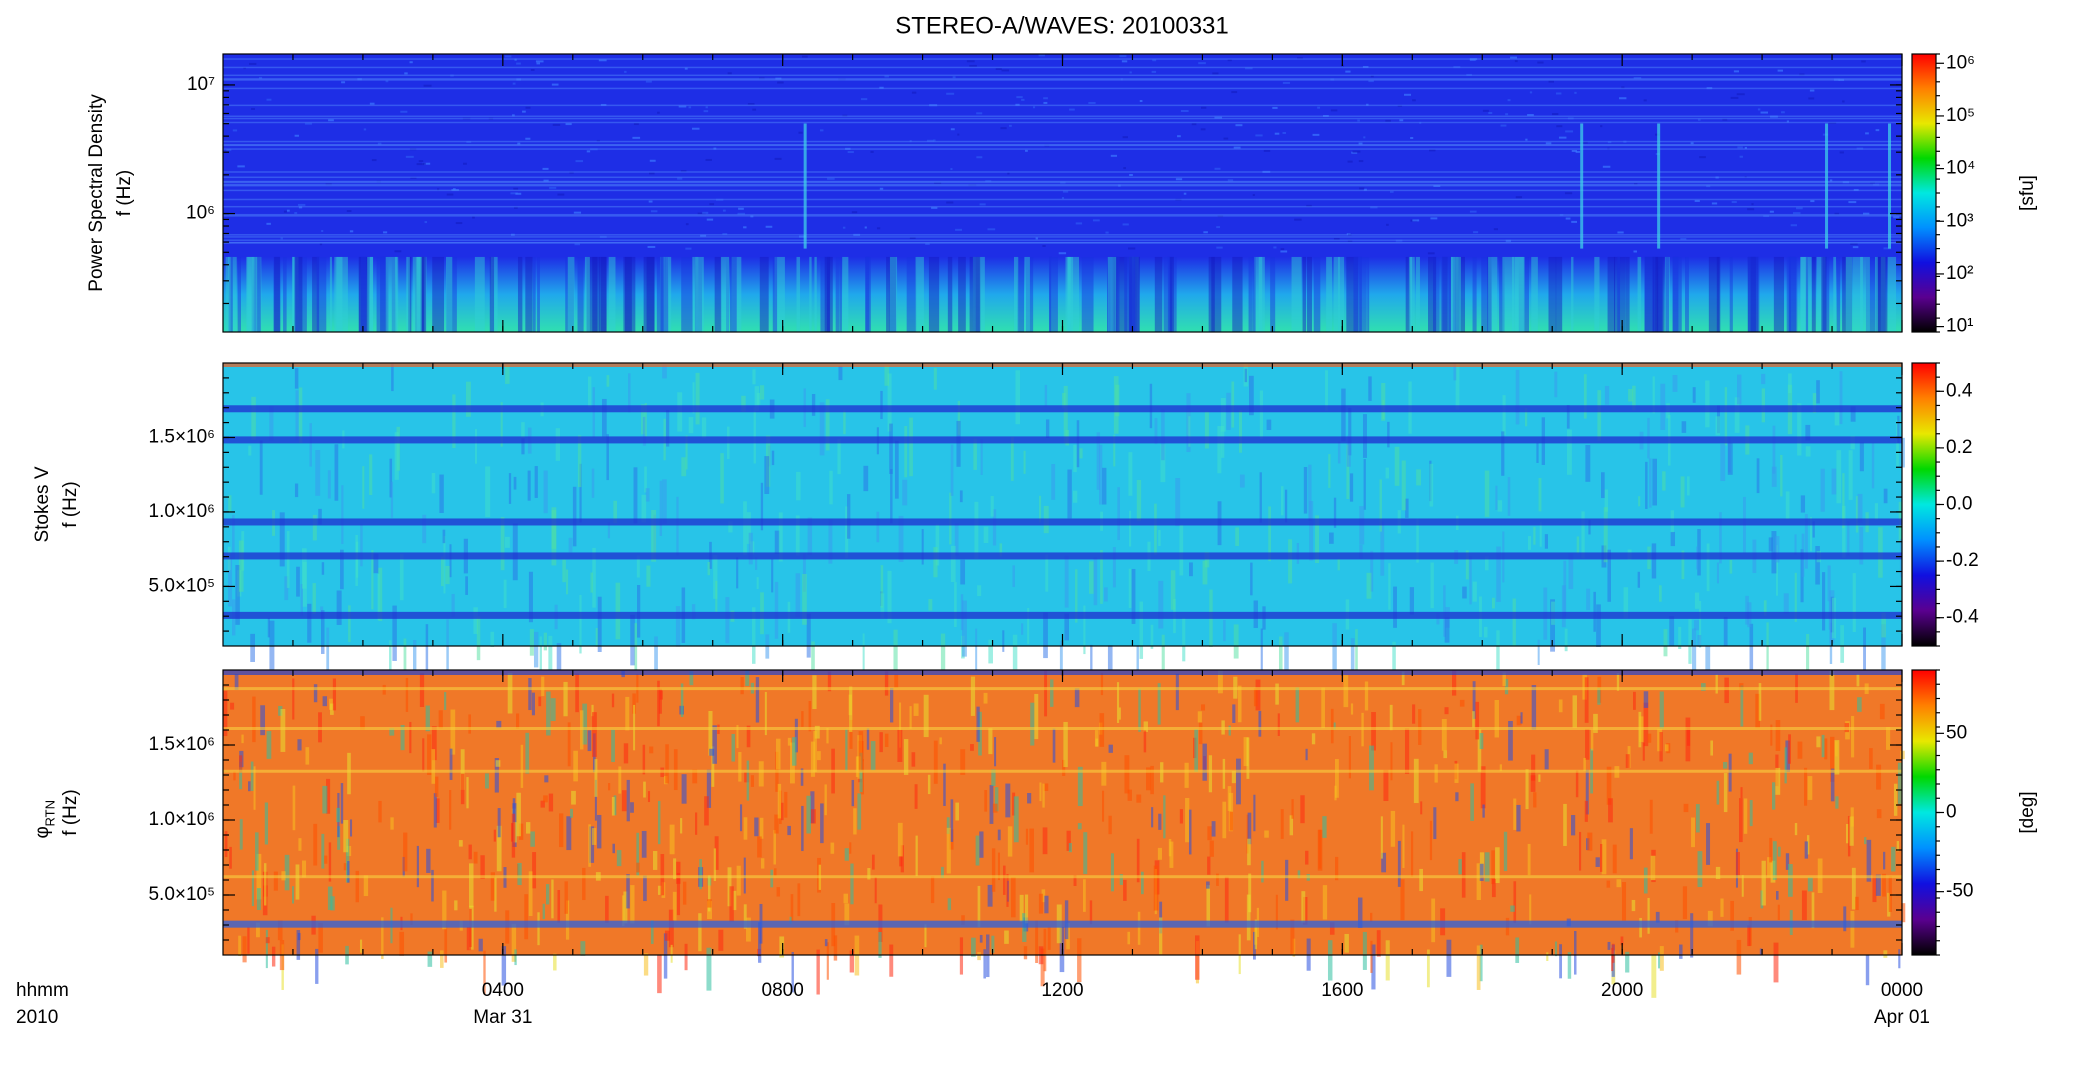  I want to click on y-tick-label: 1.5×10⁶, so click(182, 744).